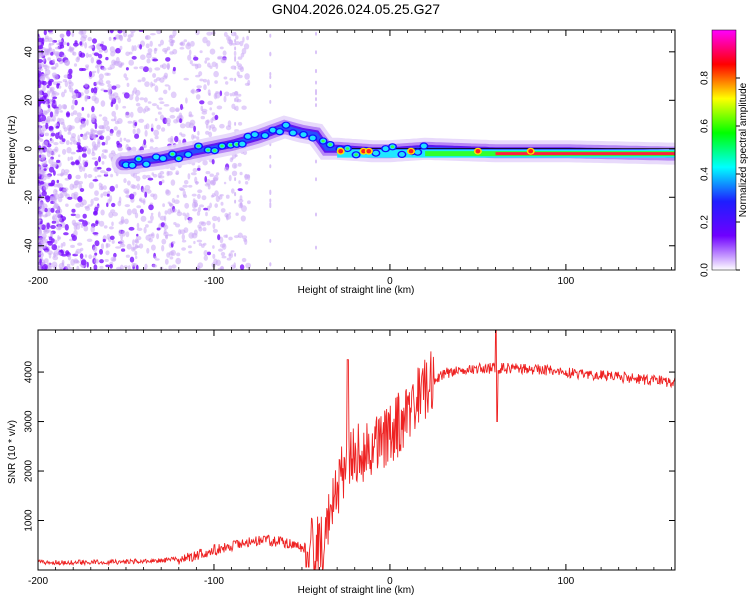 The height and width of the screenshot is (600, 750). What do you see at coordinates (585, 154) in the screenshot?
I see `tone-band-red` at bounding box center [585, 154].